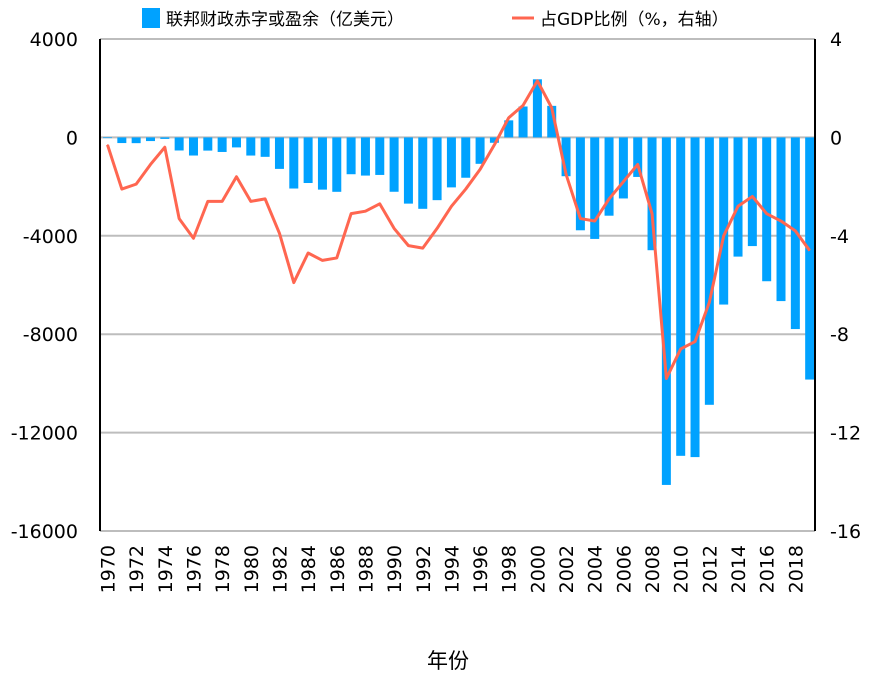  I want to click on x-tick-label: 2006, so click(624, 569).